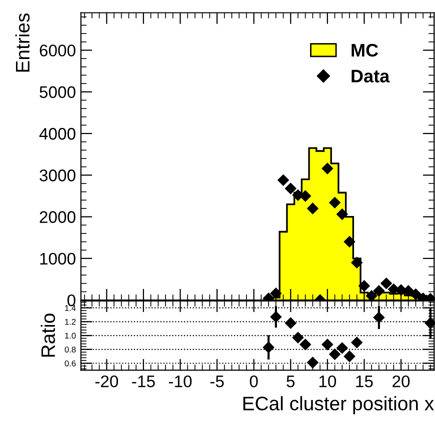 The width and height of the screenshot is (435, 425). What do you see at coordinates (70, 335) in the screenshot?
I see `y-tick-label: 1.0` at bounding box center [70, 335].